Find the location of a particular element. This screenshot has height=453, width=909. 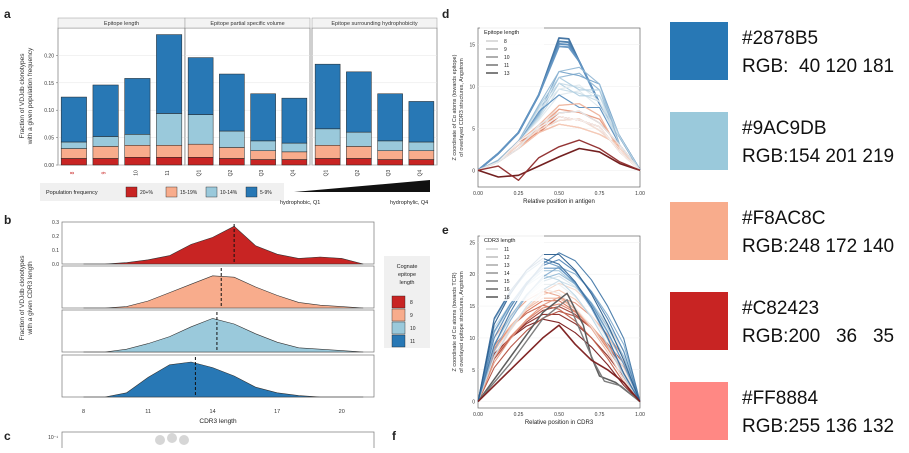

d-ytick: 0 is located at coordinates (473, 171).